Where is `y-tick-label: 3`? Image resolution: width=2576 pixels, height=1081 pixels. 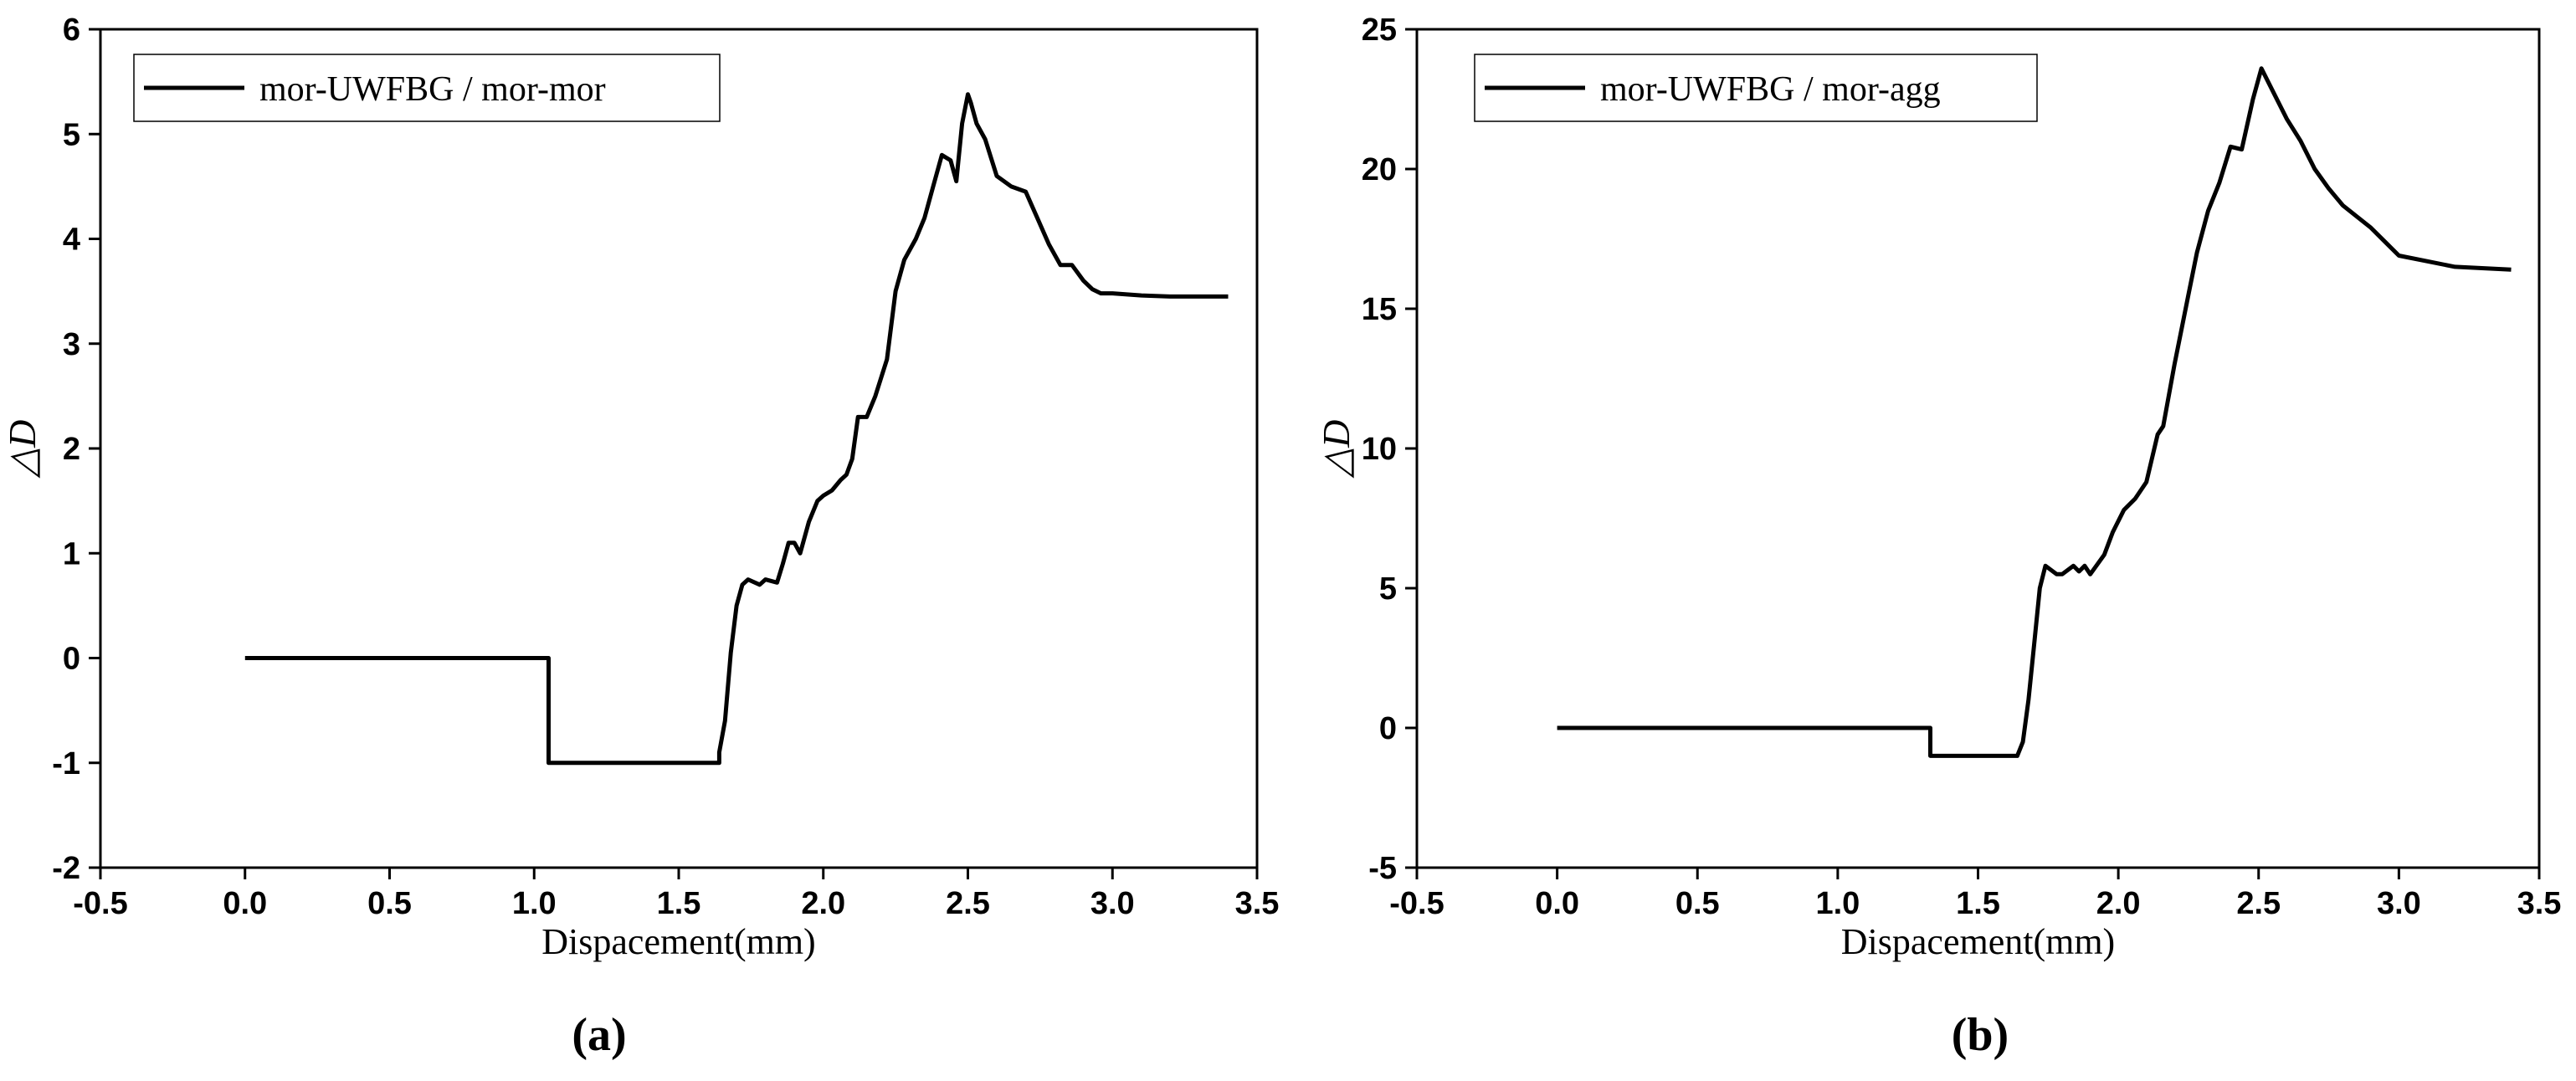 y-tick-label: 3 is located at coordinates (71, 344).